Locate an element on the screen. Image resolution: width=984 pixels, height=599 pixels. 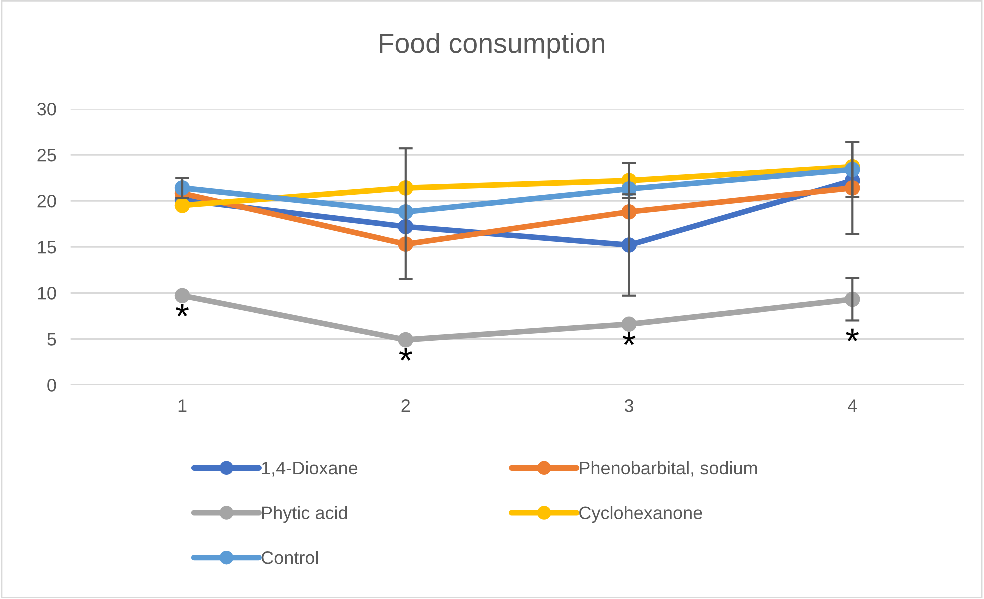
x-tick-label: 1 is located at coordinates (182, 406).